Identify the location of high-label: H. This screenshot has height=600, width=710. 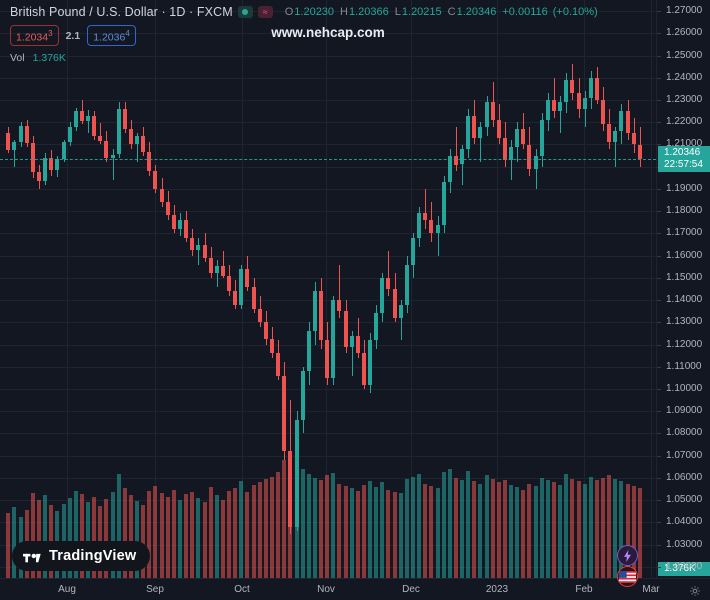
(344, 12).